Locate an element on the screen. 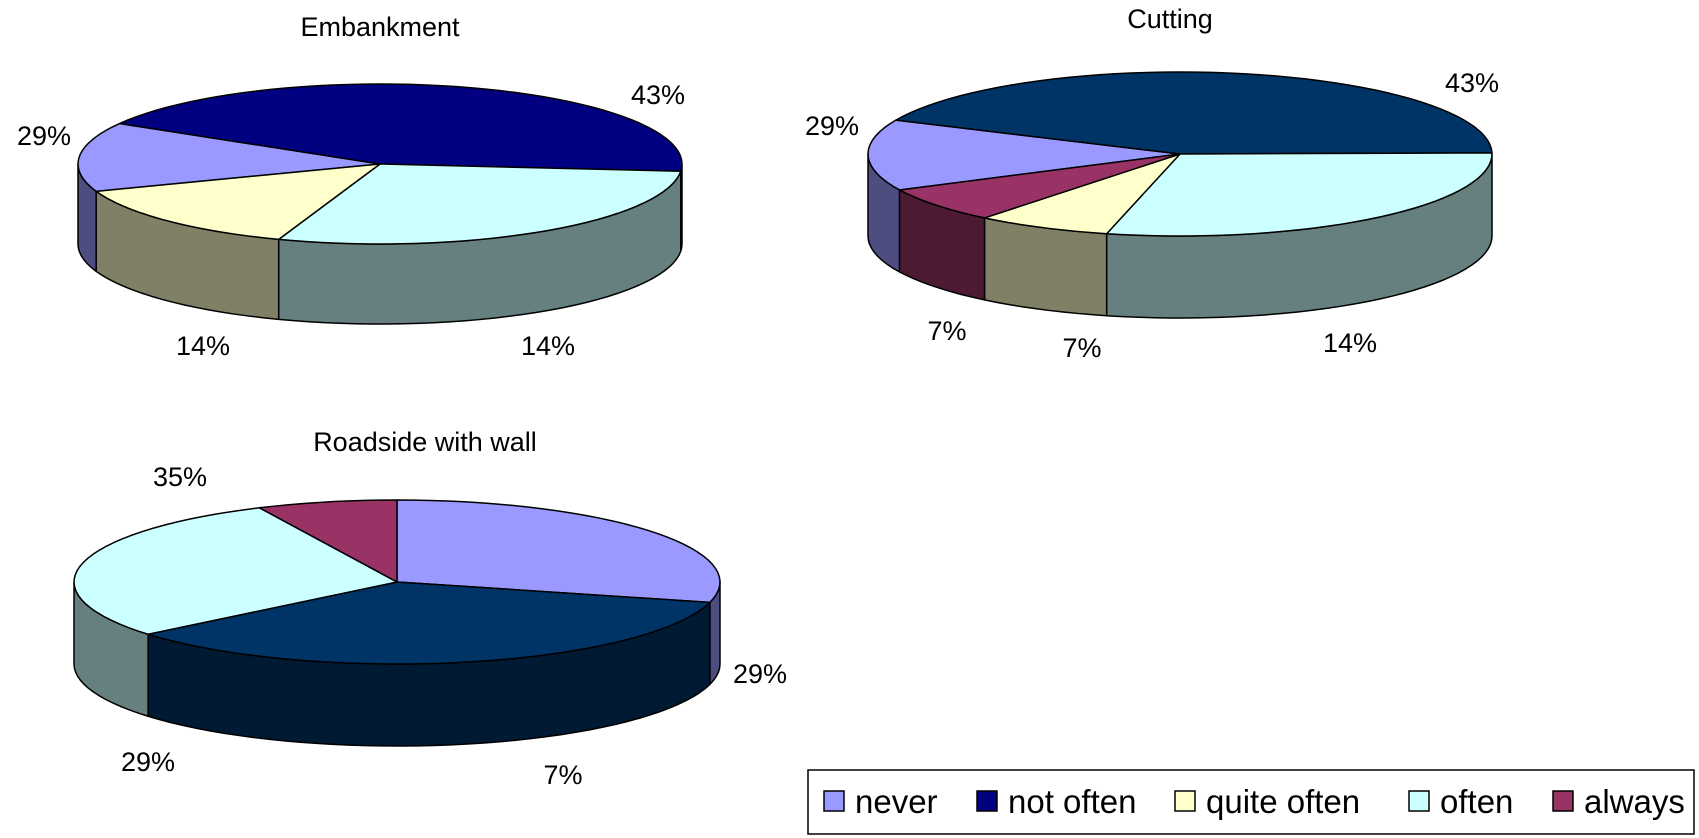 The height and width of the screenshot is (838, 1699). pie-chart-cutting is located at coordinates (1180, 195).